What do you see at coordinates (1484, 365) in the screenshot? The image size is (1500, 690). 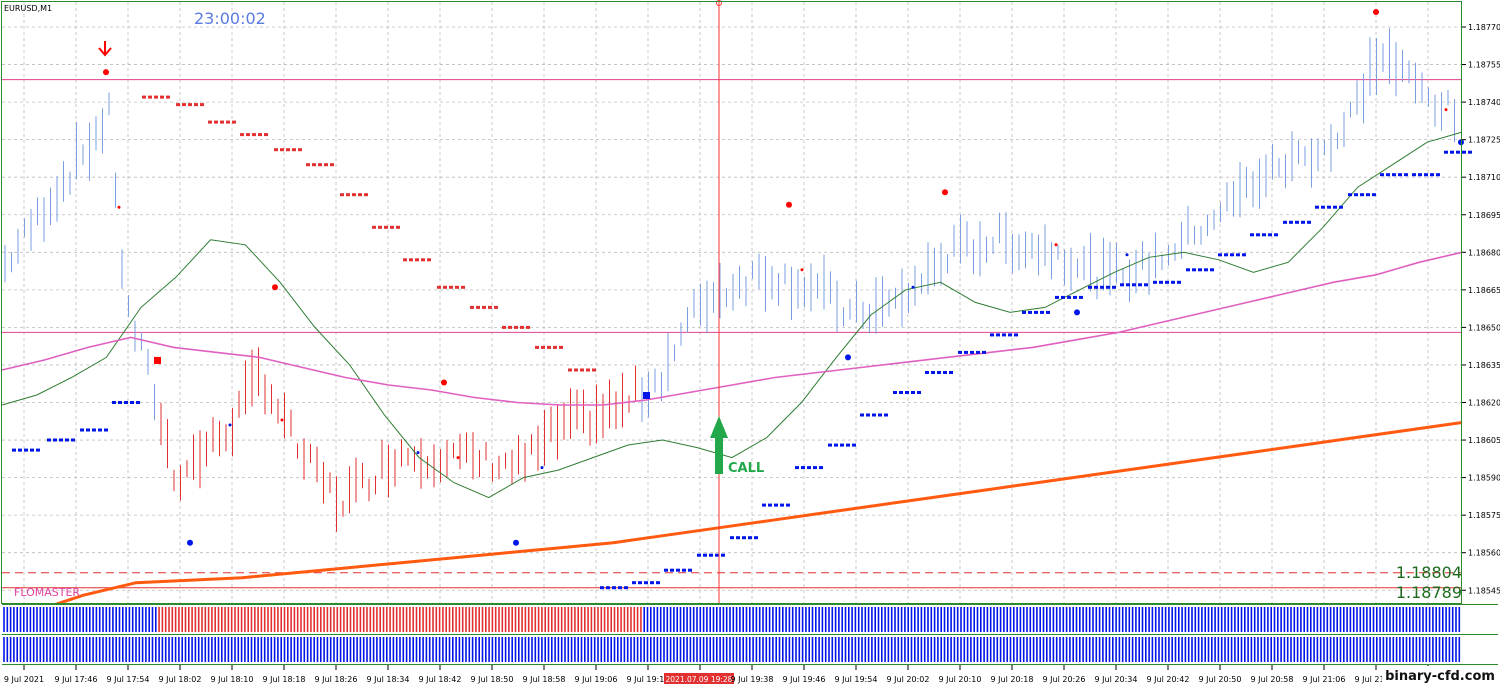 I see `y-tick-label: 1.18635` at bounding box center [1484, 365].